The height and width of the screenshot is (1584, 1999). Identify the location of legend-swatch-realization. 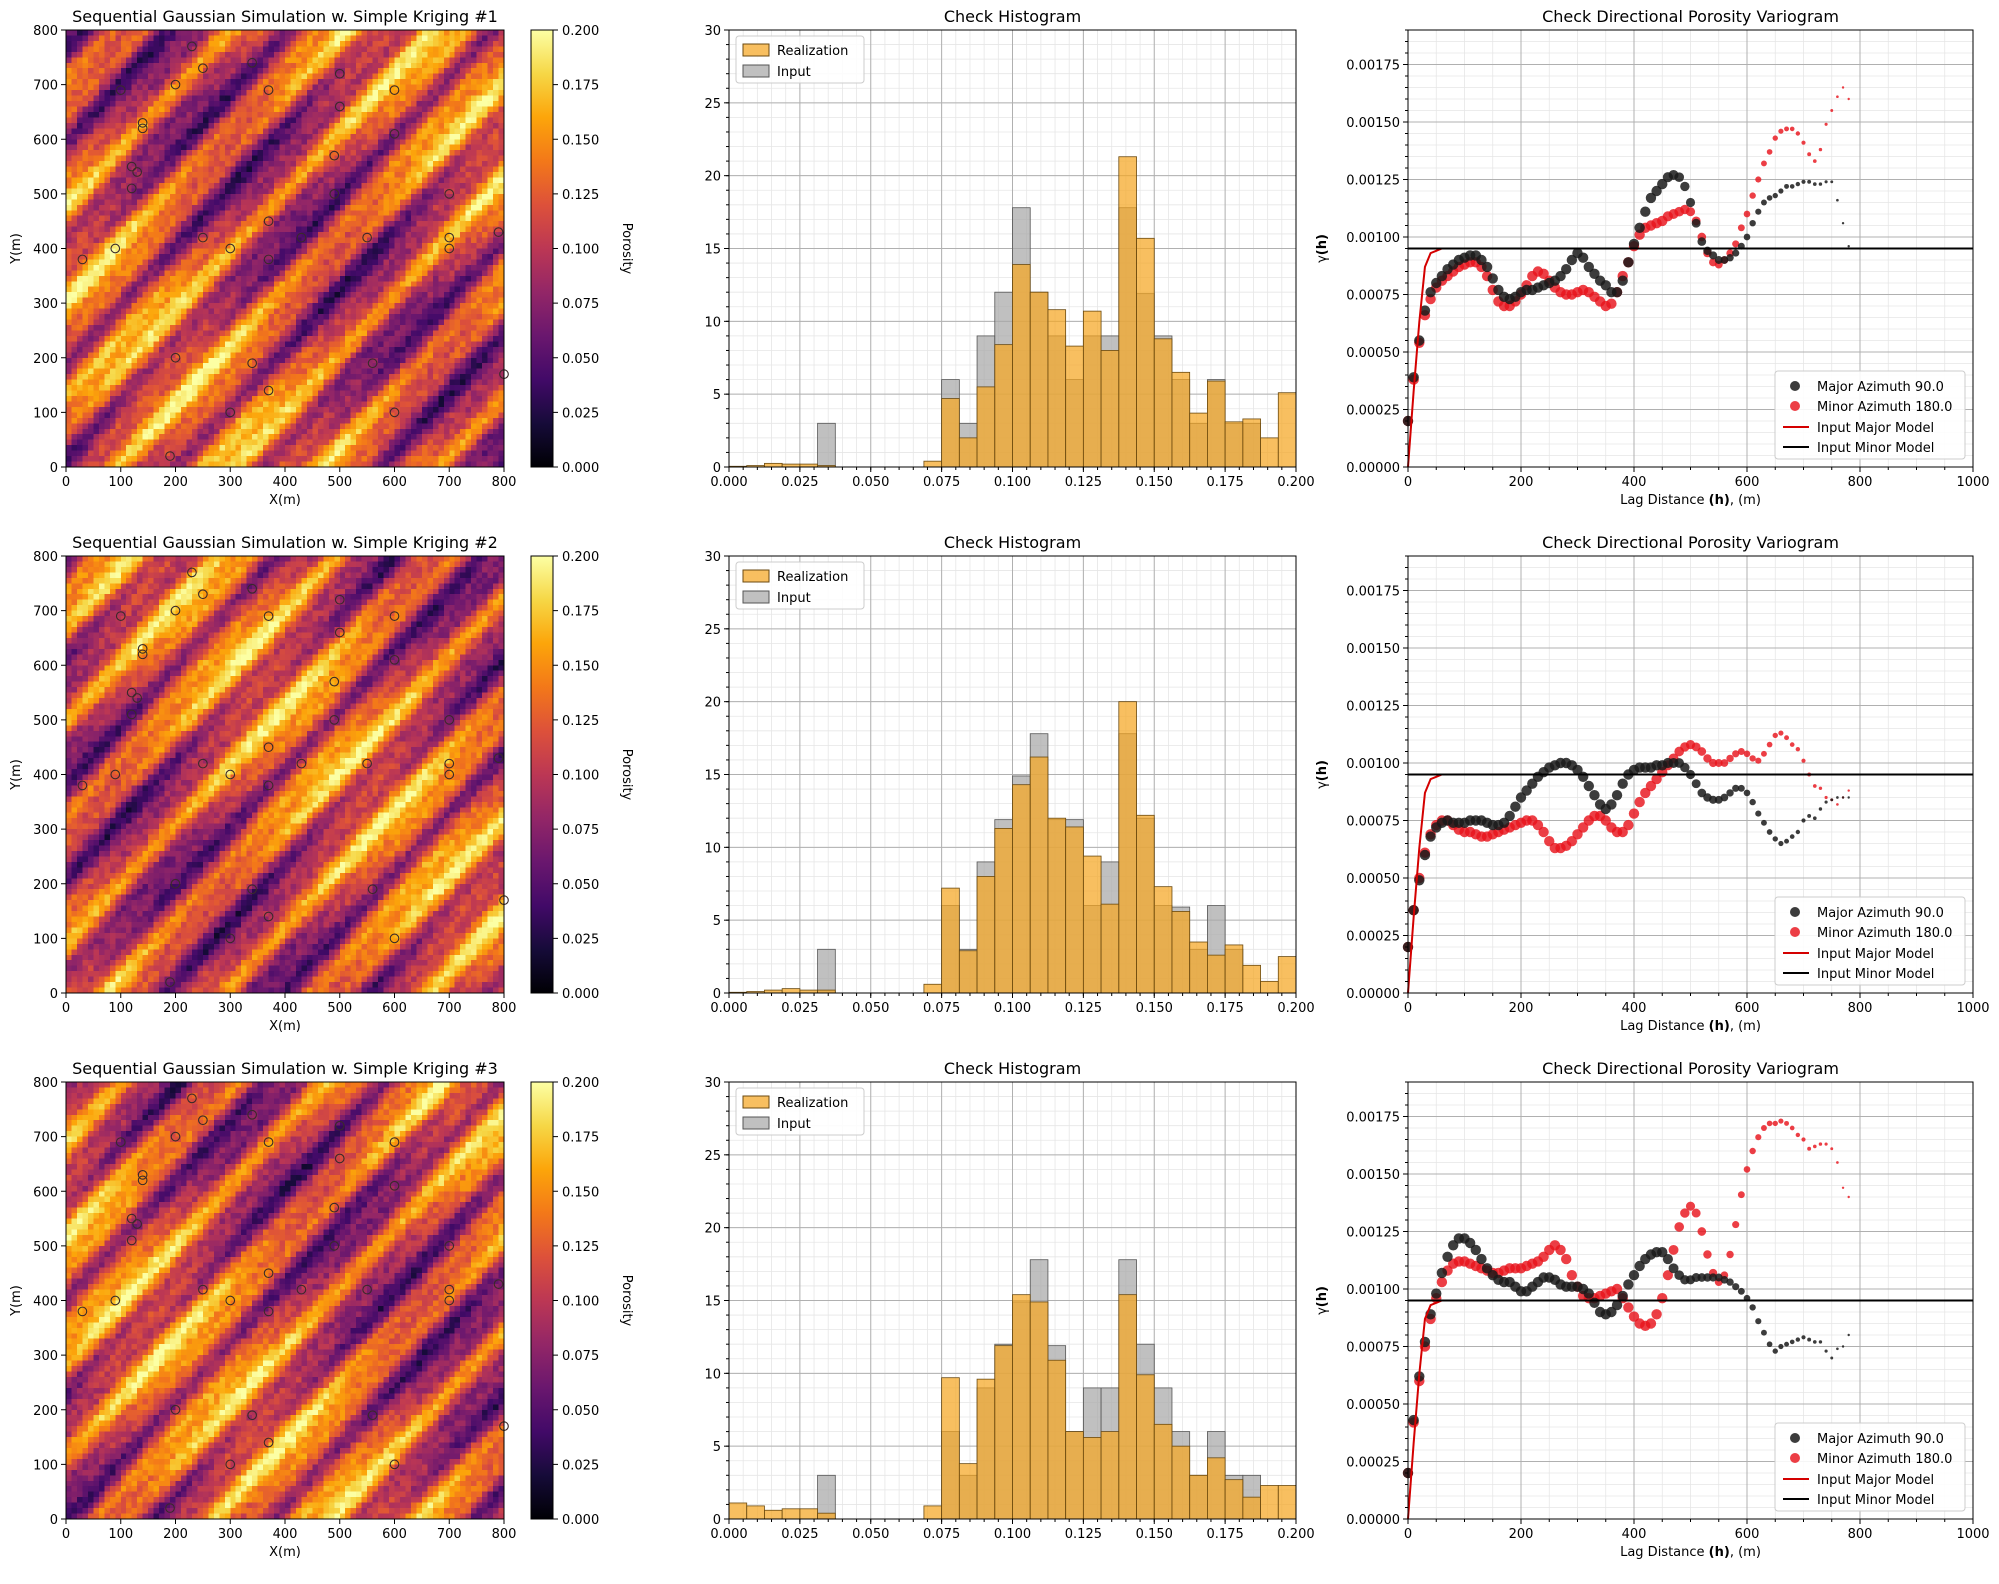
(756, 576).